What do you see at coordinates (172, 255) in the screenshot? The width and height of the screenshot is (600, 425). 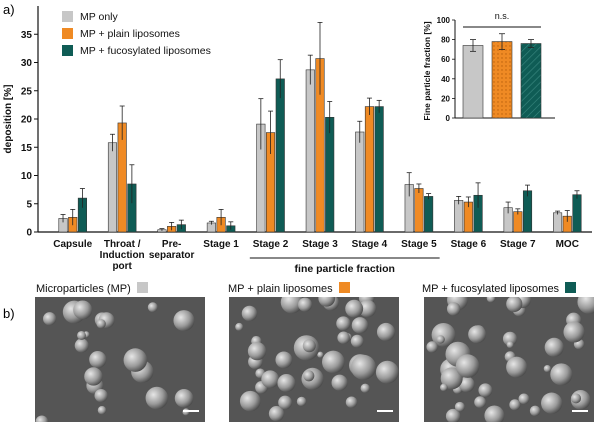 I see `x-tick-label: separator` at bounding box center [172, 255].